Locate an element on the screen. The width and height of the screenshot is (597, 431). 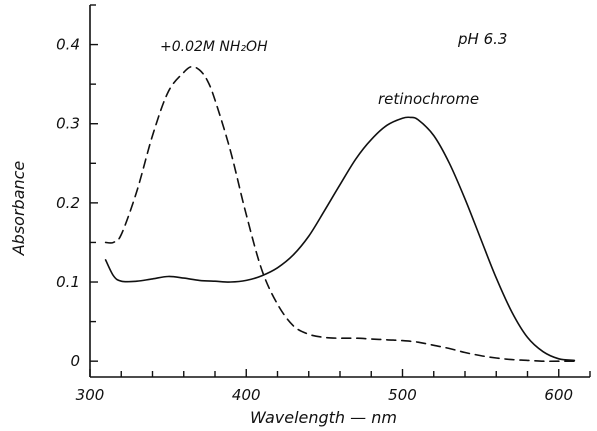
series-label-nh2oh: +0.02M NH₂OH is located at coordinates (214, 47).